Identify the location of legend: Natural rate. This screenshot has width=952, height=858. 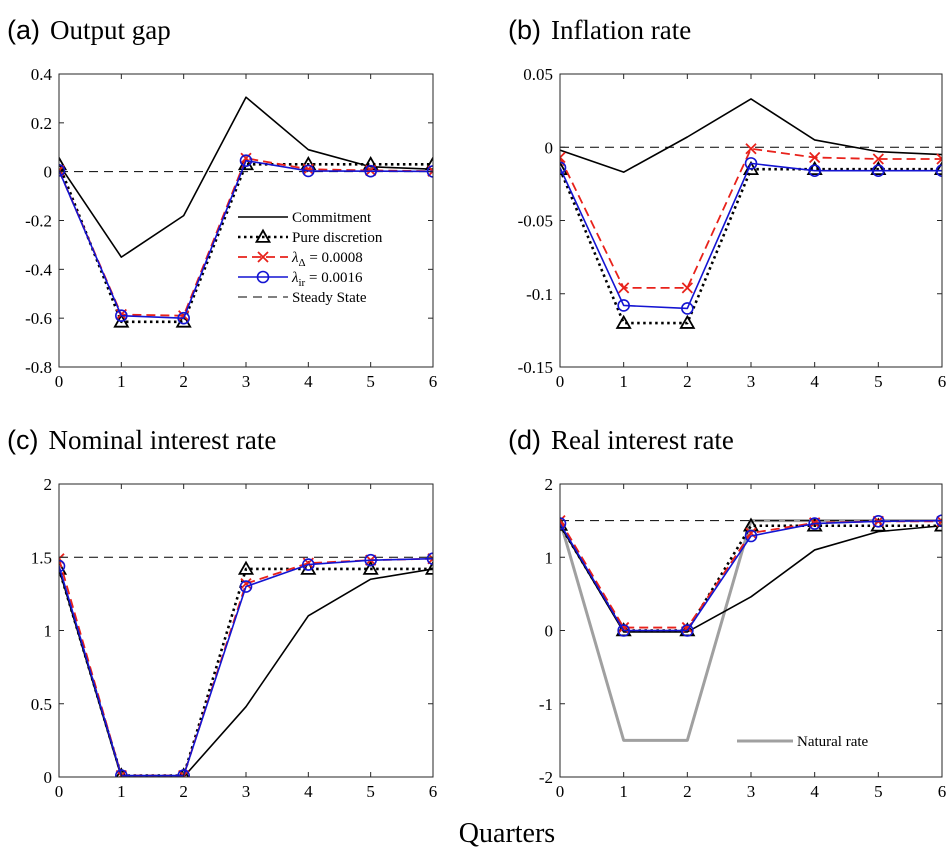
(822, 741).